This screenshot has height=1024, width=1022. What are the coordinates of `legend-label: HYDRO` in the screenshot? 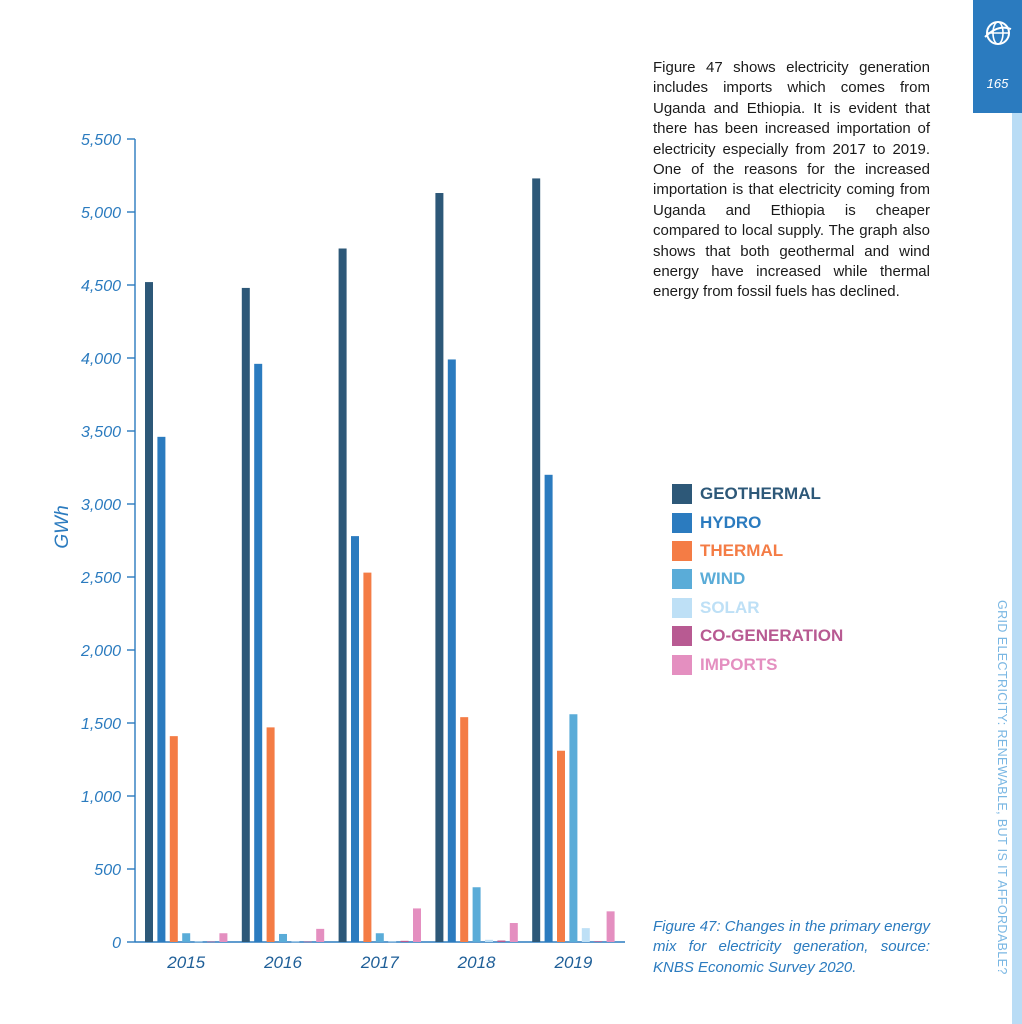 It's located at (731, 522).